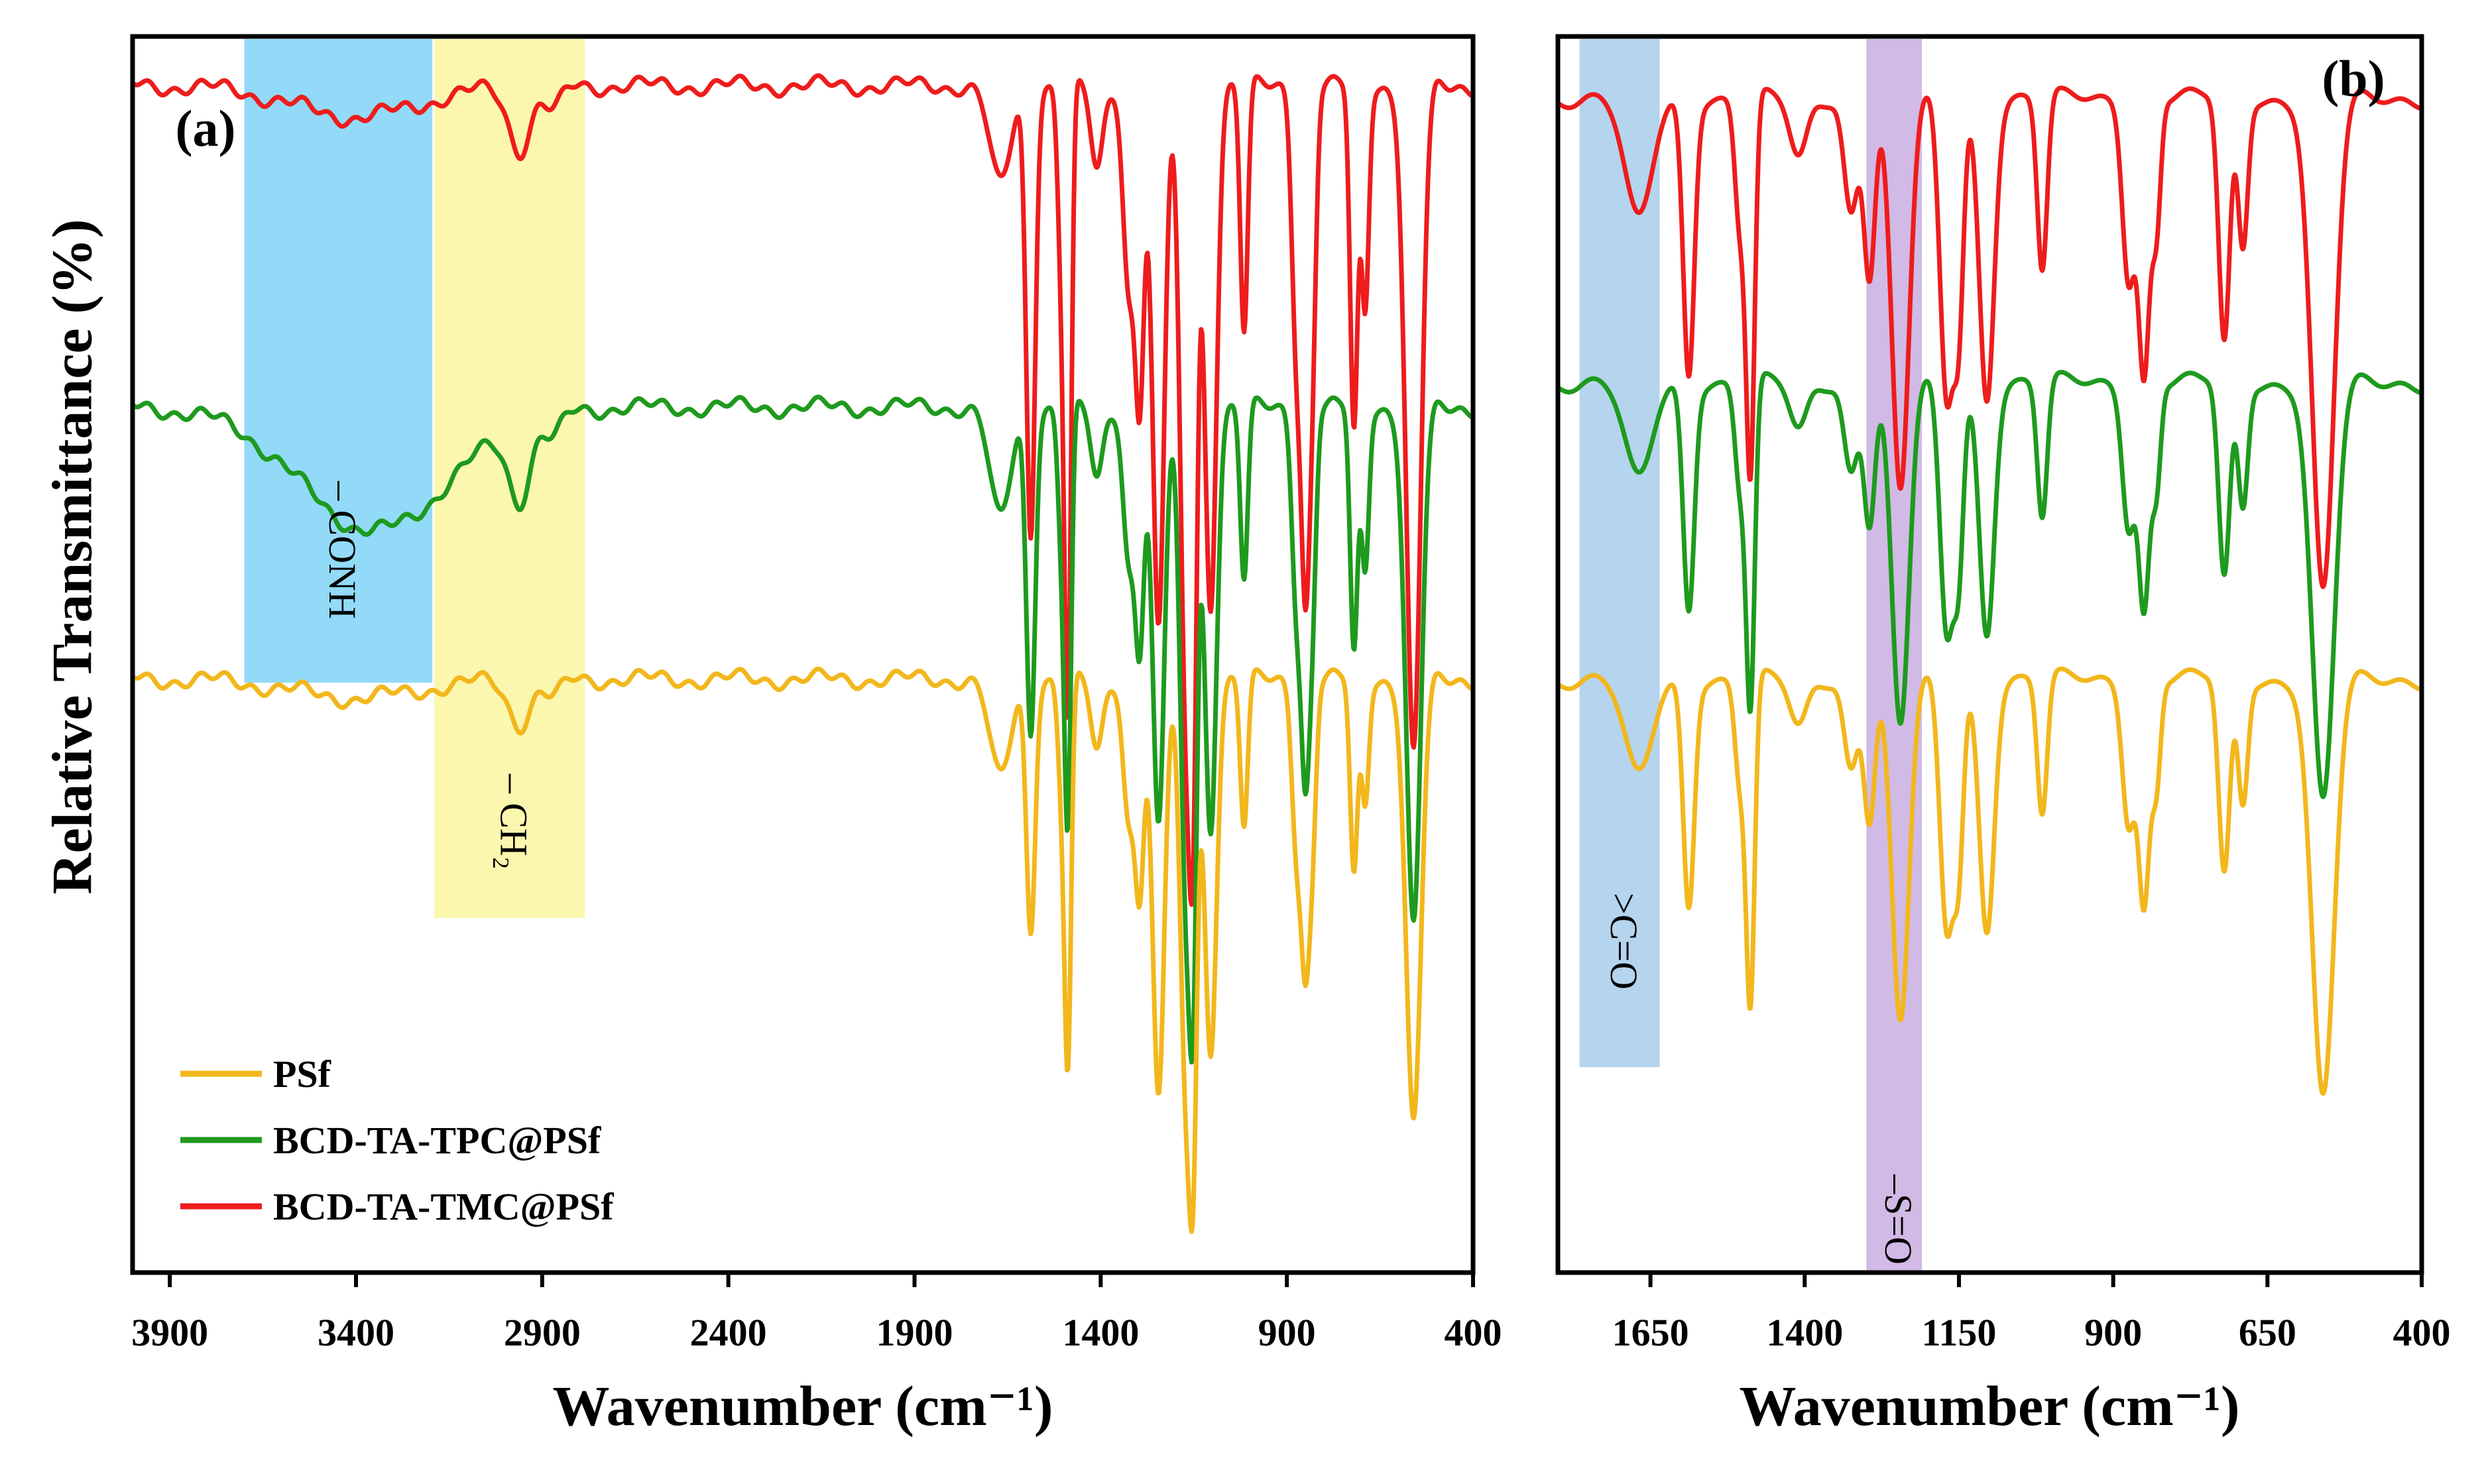 This screenshot has height=1484, width=2488. I want to click on band-label: – CONH, so click(342, 550).